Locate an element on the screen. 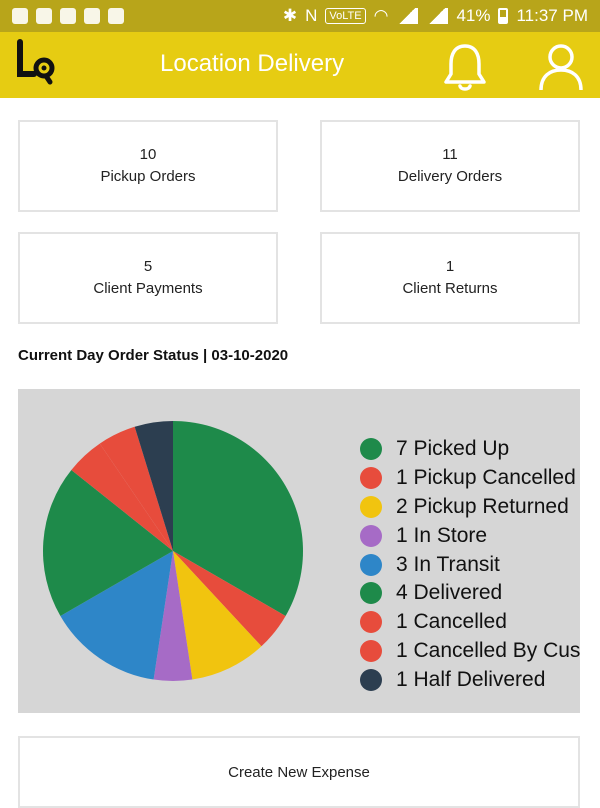 The width and height of the screenshot is (600, 808). legend-item: 1 Cancelled is located at coordinates (470, 622).